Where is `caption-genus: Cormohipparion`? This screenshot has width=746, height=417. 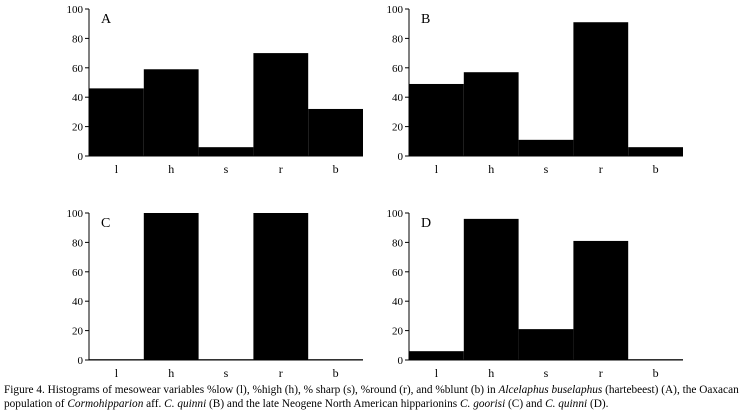 caption-genus: Cormohipparion is located at coordinates (105, 404).